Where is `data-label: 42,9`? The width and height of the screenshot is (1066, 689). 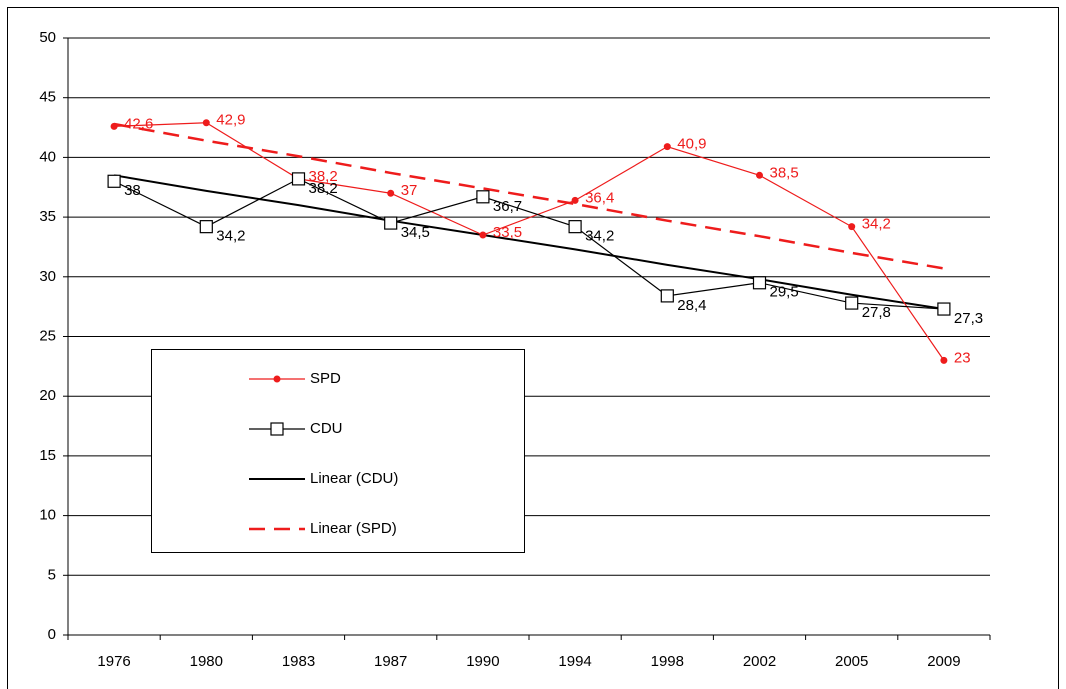 data-label: 42,9 is located at coordinates (230, 120).